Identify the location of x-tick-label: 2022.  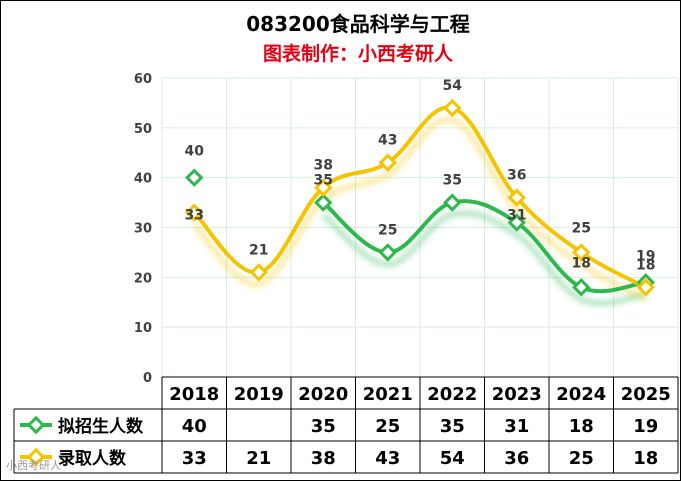
(452, 394).